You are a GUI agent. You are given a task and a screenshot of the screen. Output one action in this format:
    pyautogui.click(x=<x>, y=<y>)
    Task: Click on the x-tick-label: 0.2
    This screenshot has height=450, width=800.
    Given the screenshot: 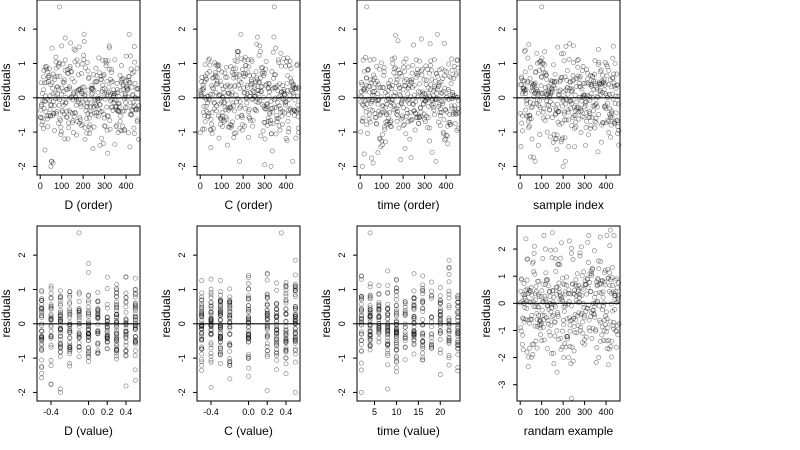 What is the action you would take?
    pyautogui.click(x=107, y=412)
    